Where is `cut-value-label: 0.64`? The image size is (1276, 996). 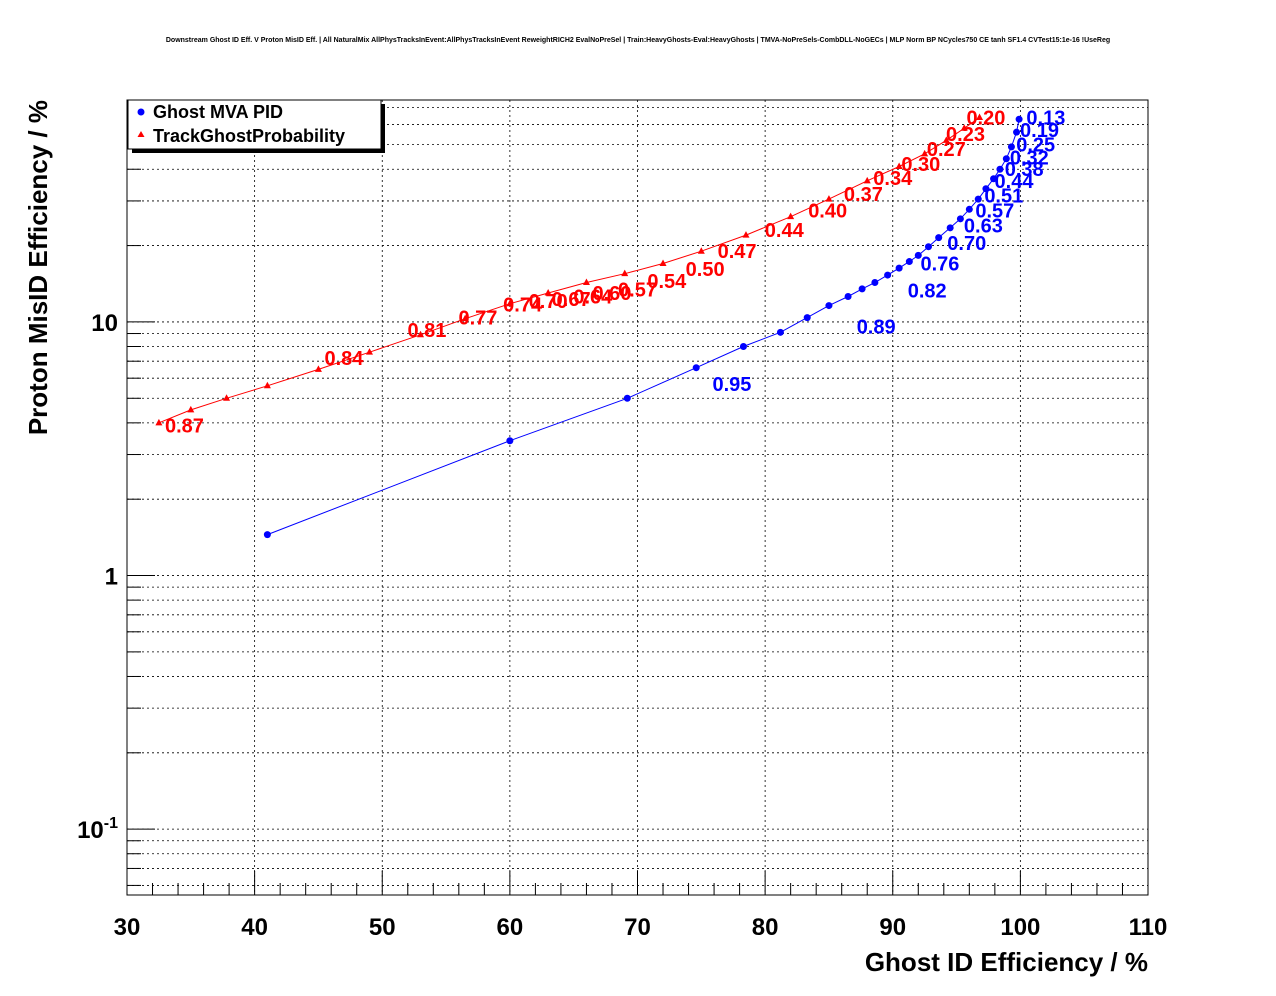 cut-value-label: 0.64 is located at coordinates (593, 297).